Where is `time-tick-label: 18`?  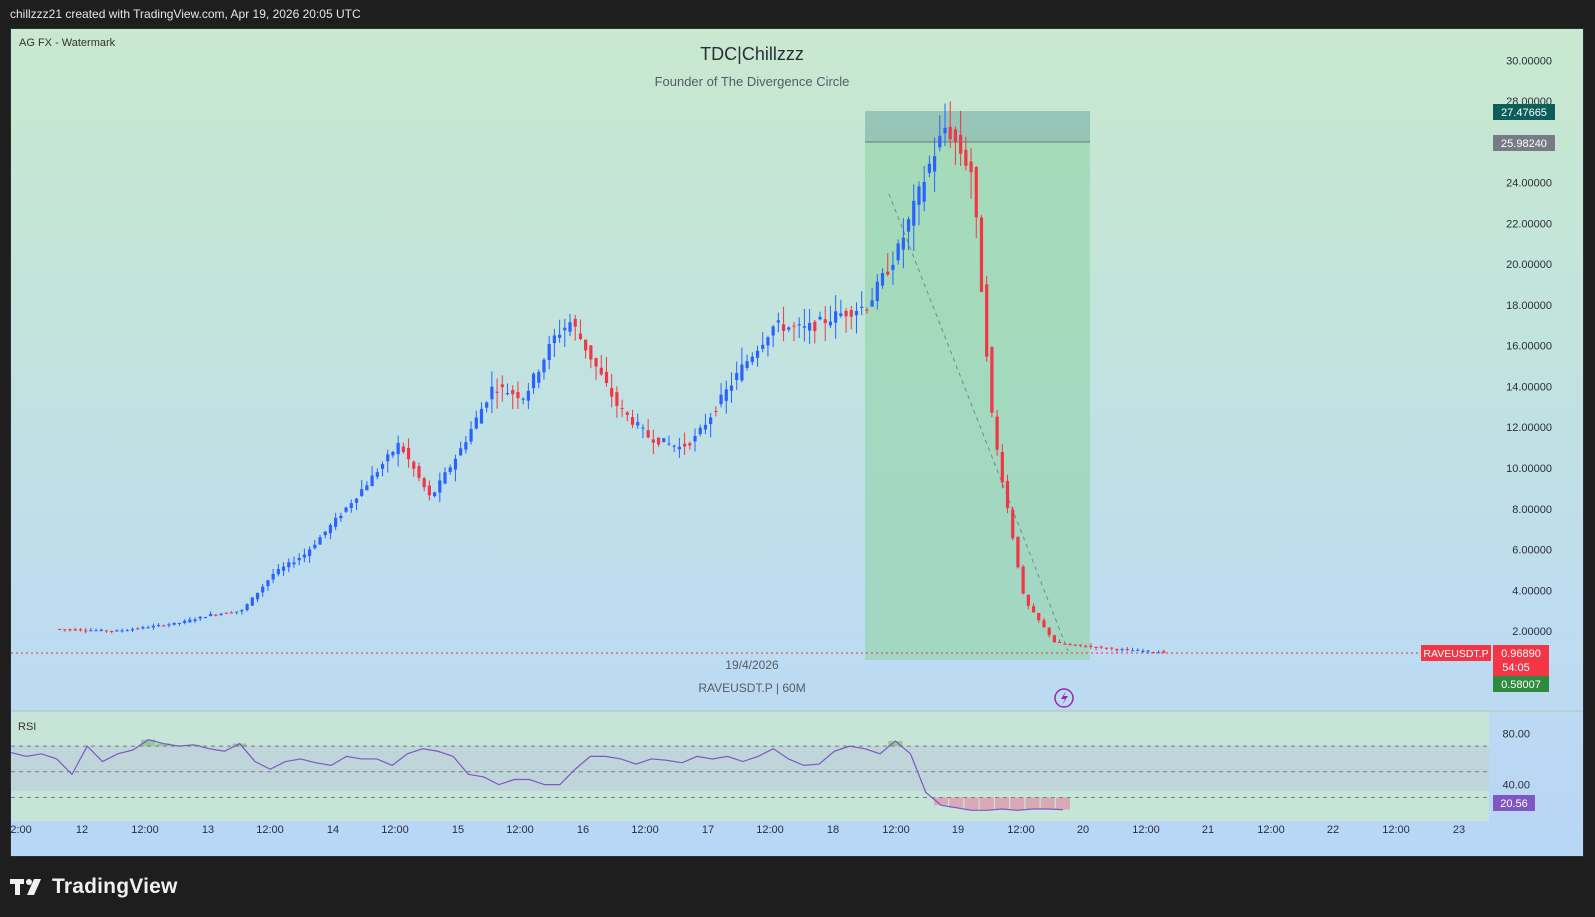
time-tick-label: 18 is located at coordinates (833, 830).